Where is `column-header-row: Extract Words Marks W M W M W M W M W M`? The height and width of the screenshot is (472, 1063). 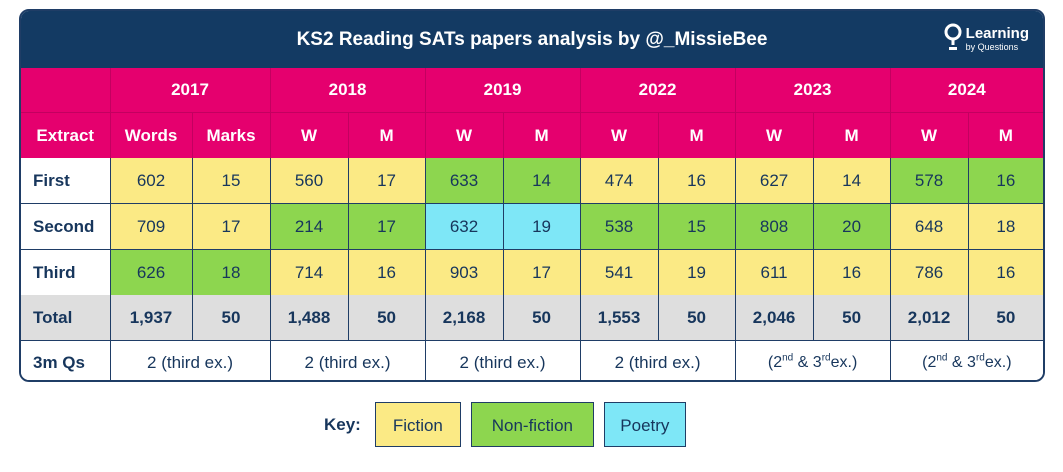 column-header-row: Extract Words Marks W M W M W M W M W M is located at coordinates (532, 135).